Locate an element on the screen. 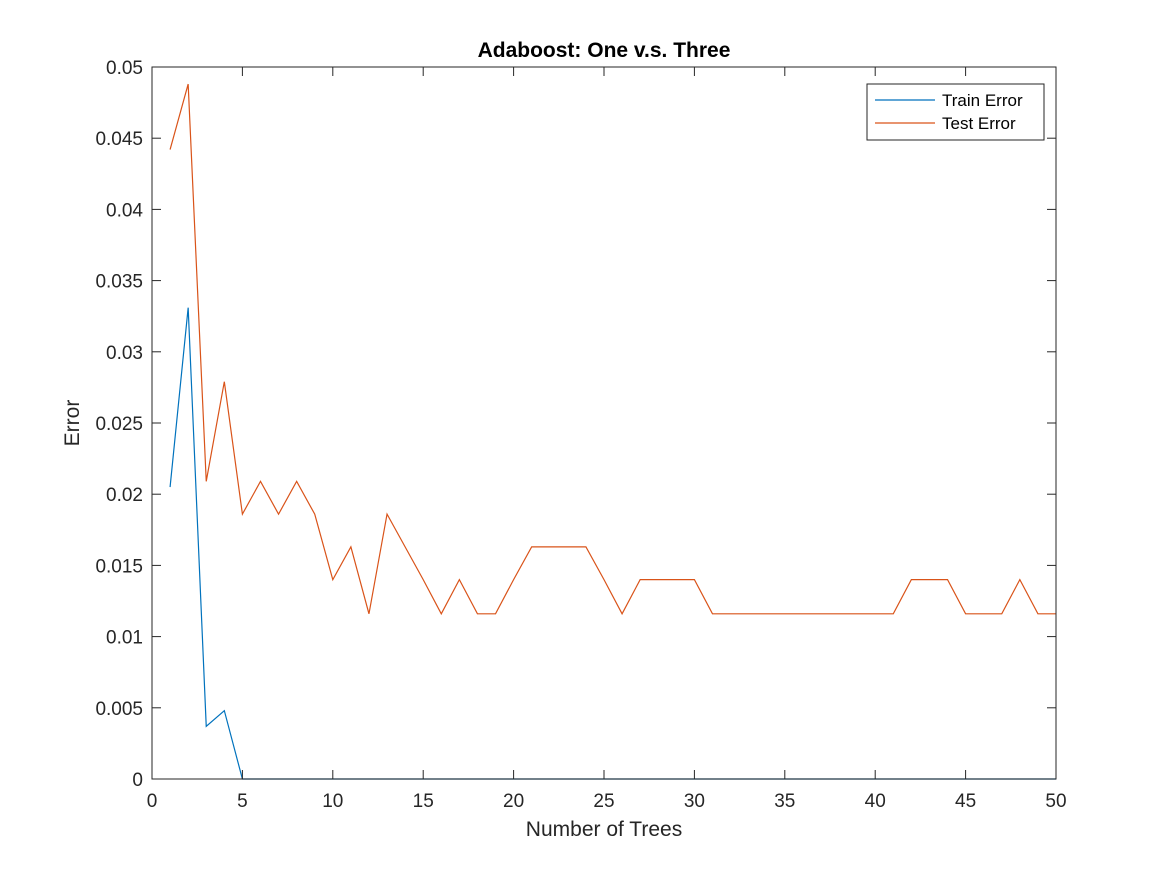 This screenshot has width=1167, height=875. y-tick-label: 0.05 is located at coordinates (124, 68).